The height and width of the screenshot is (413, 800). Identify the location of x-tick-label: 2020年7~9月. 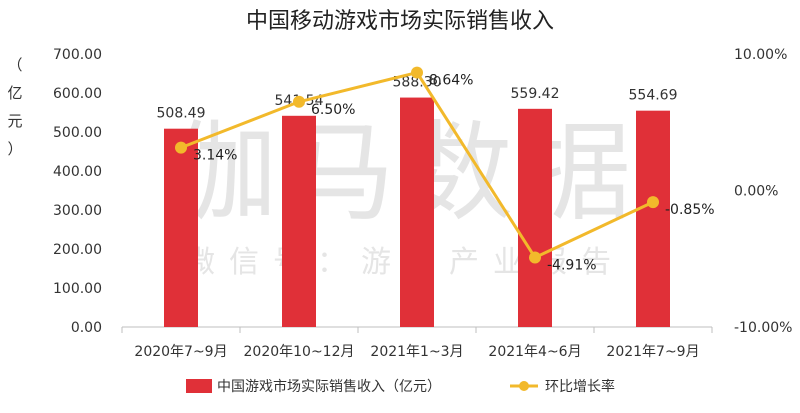
(180, 352).